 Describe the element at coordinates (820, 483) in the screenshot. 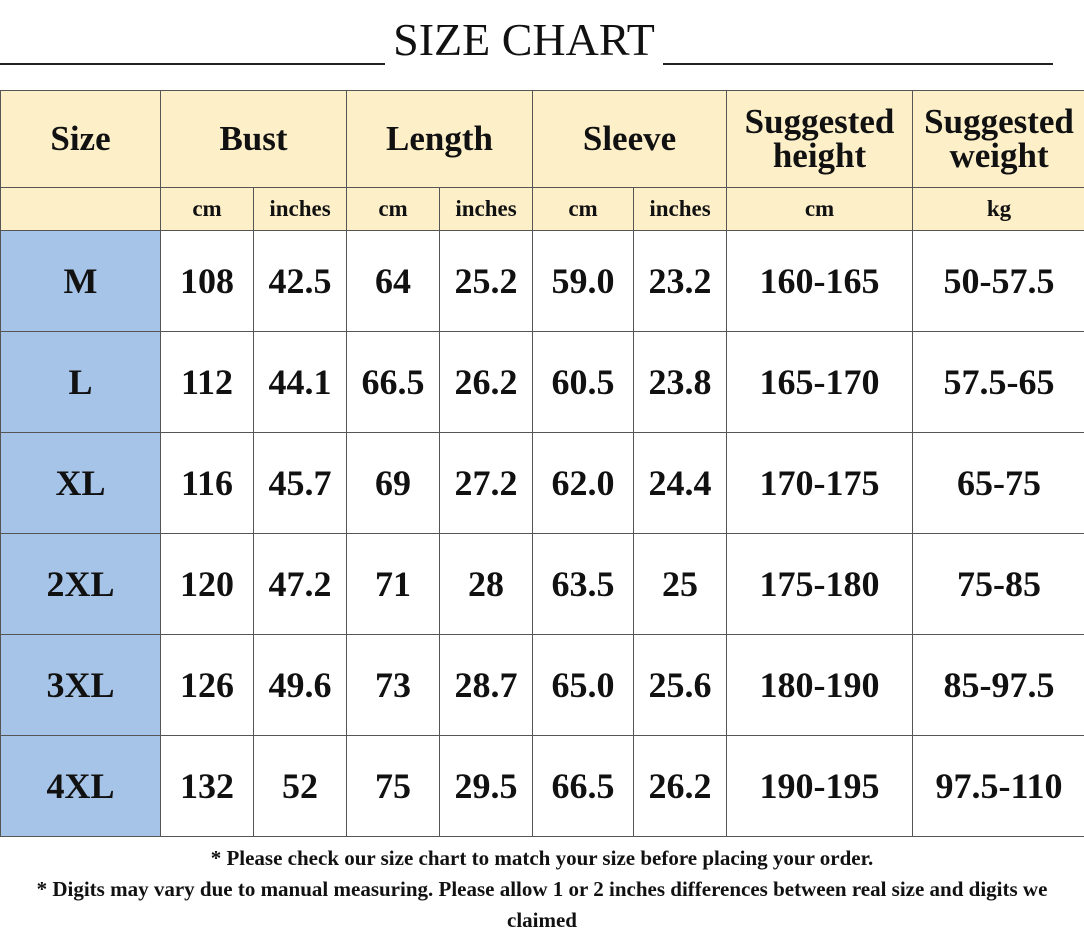

I see `data-cell: 170-175` at that location.